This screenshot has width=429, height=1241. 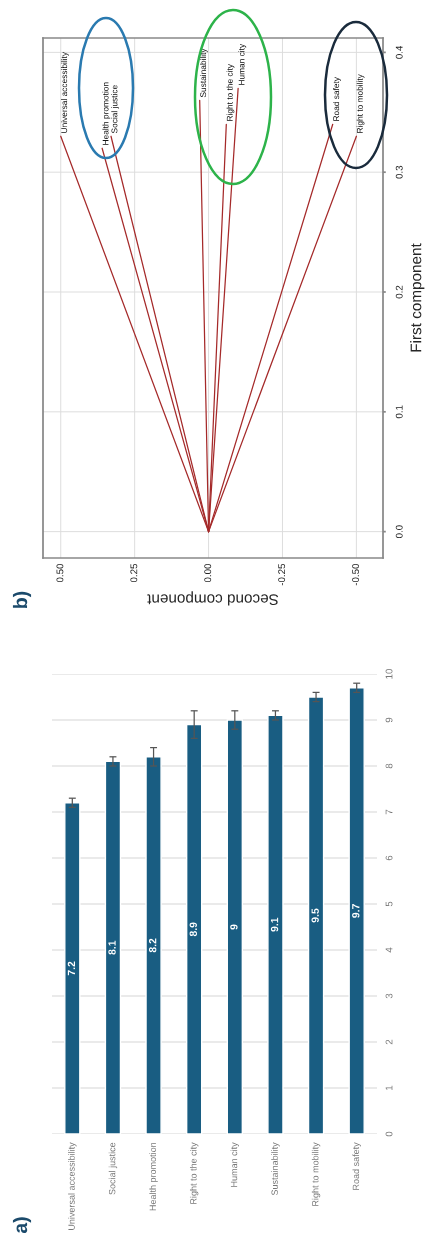 I want to click on text: b), so click(x=22, y=599).